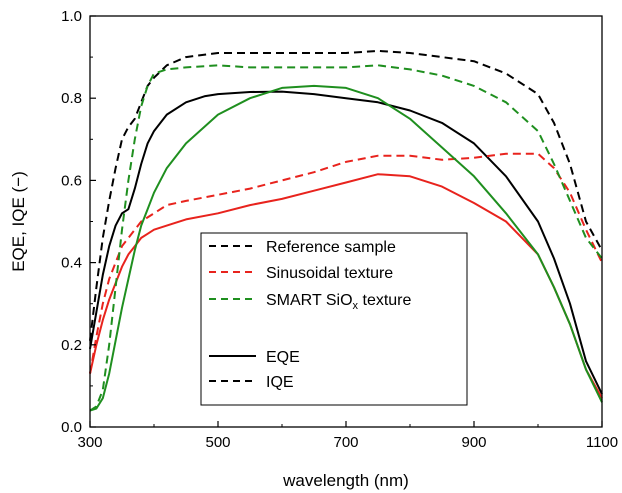 This screenshot has width=622, height=493. I want to click on legend-label-smart-subscript: x, so click(356, 306).